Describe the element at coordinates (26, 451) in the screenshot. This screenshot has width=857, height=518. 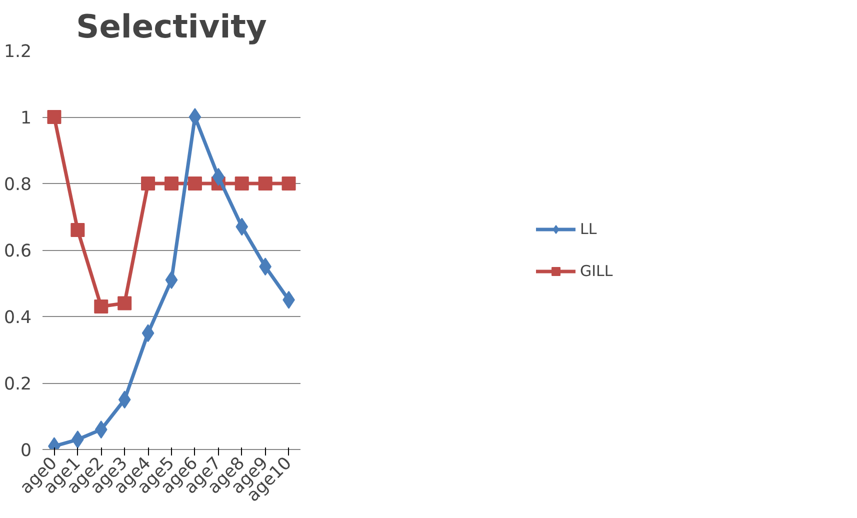
I see `y-tick-label: 0` at that location.